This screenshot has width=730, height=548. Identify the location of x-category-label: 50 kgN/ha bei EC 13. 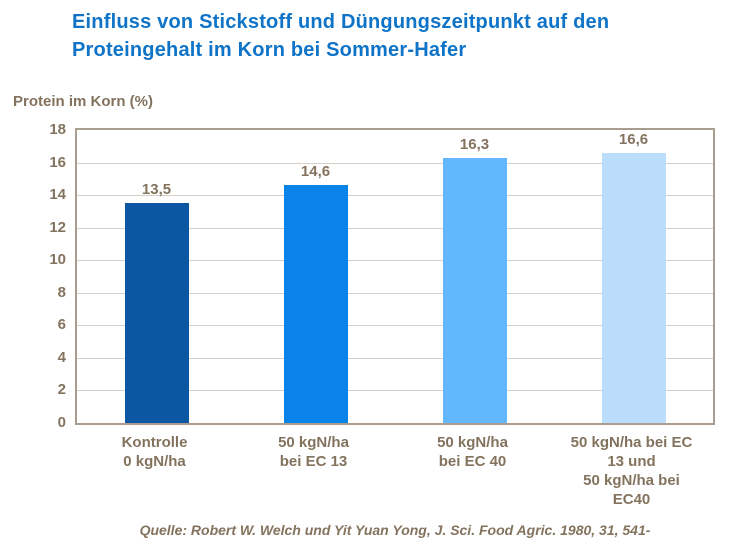
(313, 452).